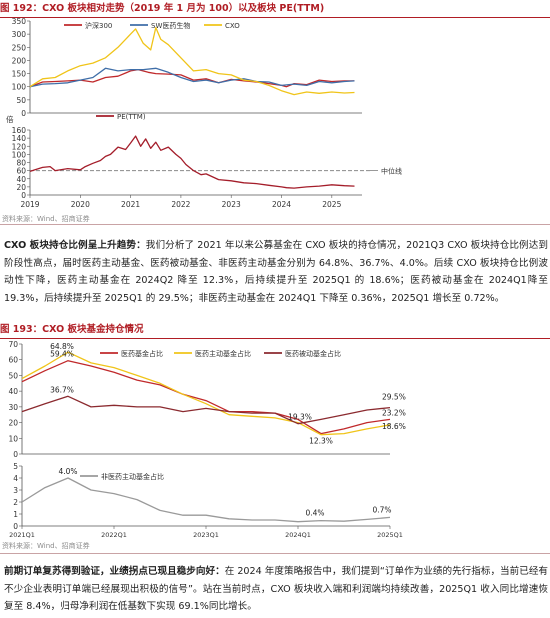 The width and height of the screenshot is (550, 618). Describe the element at coordinates (67, 471) in the screenshot. I see `nonmed-annotation: 4.0%` at that location.